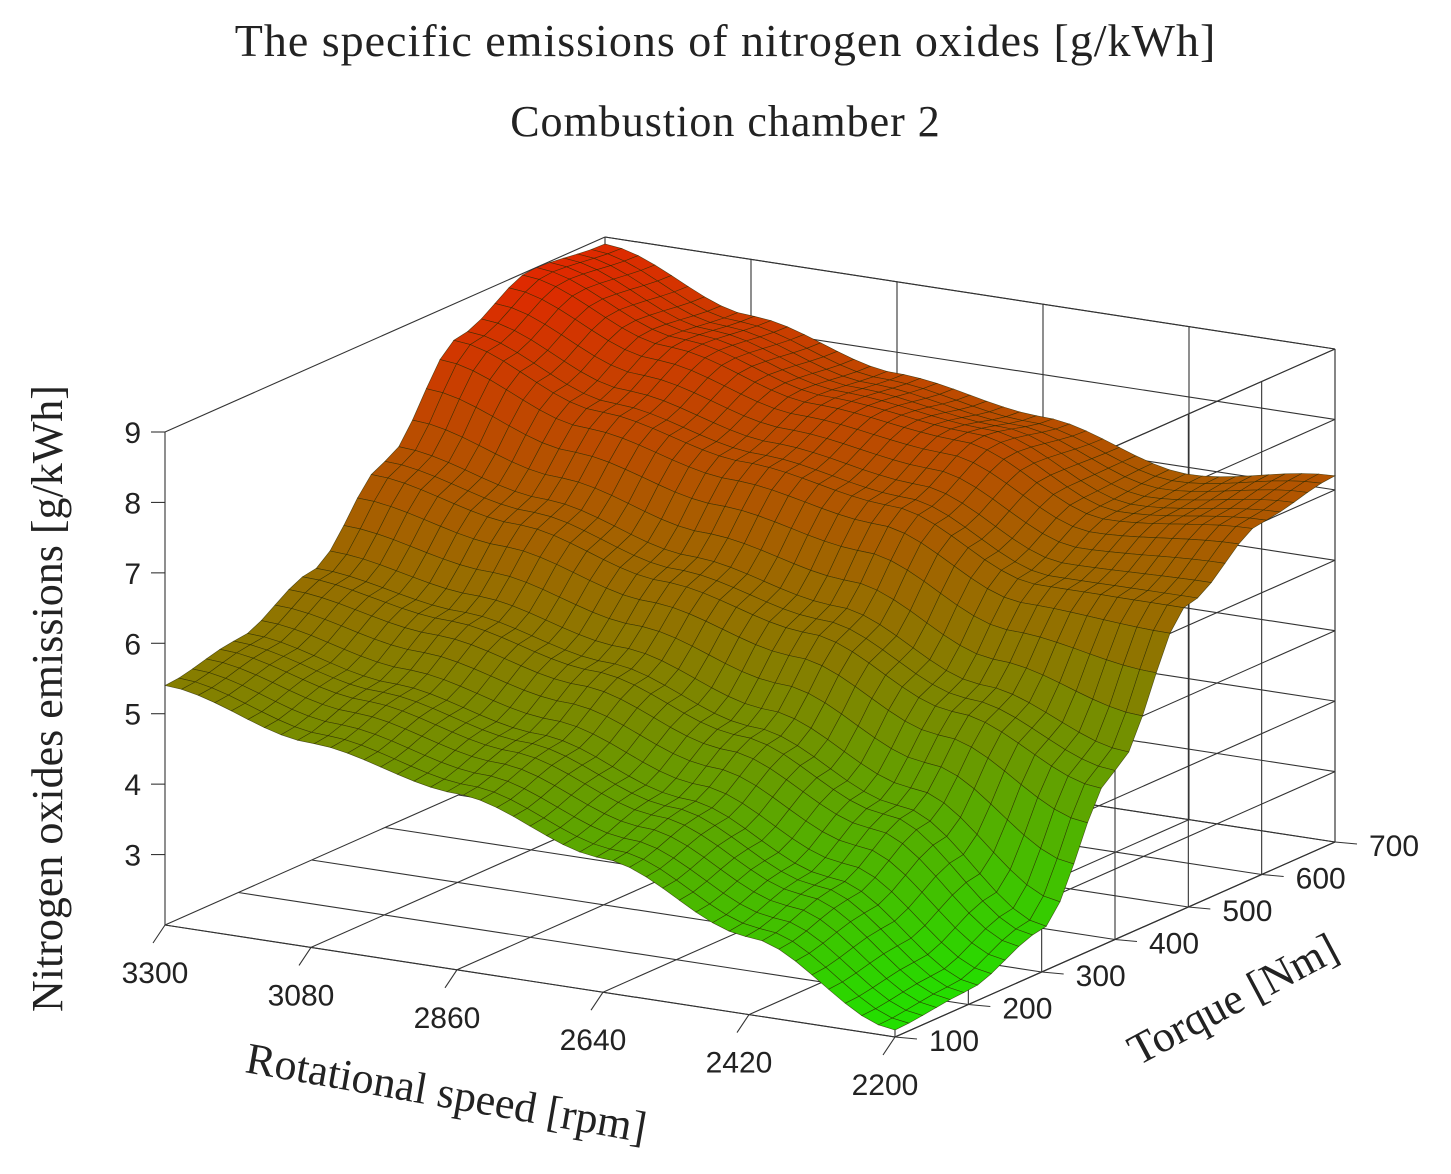  Describe the element at coordinates (1394, 846) in the screenshot. I see `y-tick-label: 700` at that location.